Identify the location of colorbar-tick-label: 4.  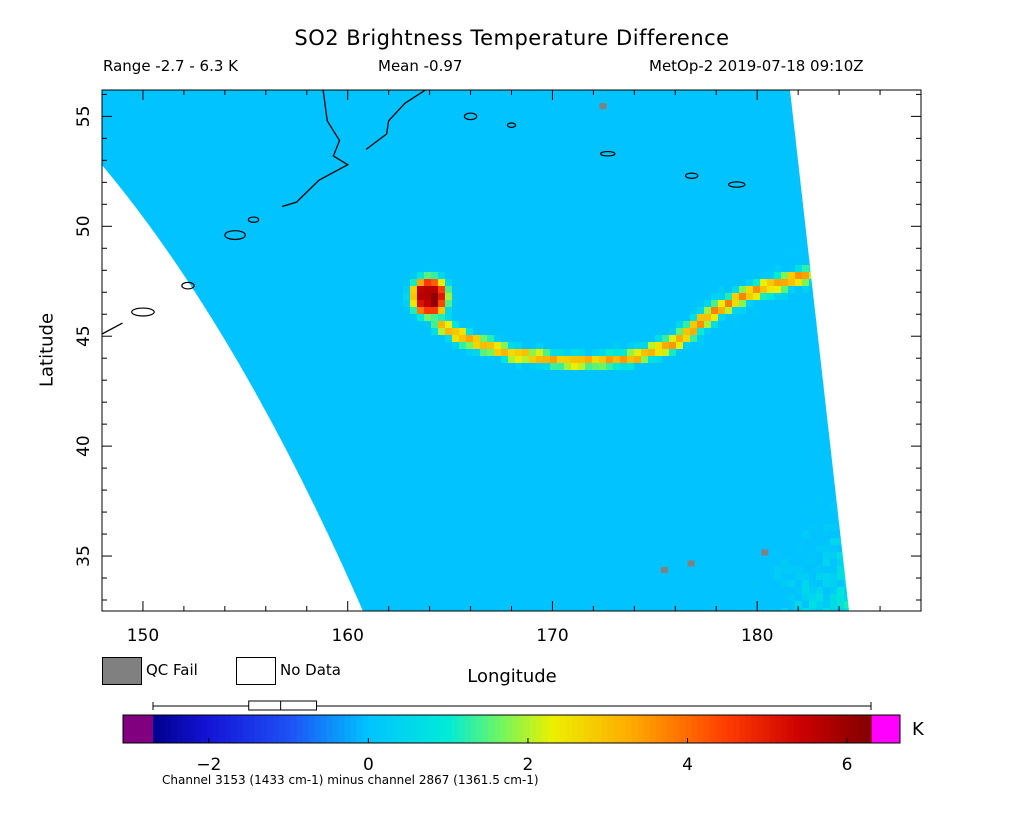
(687, 765).